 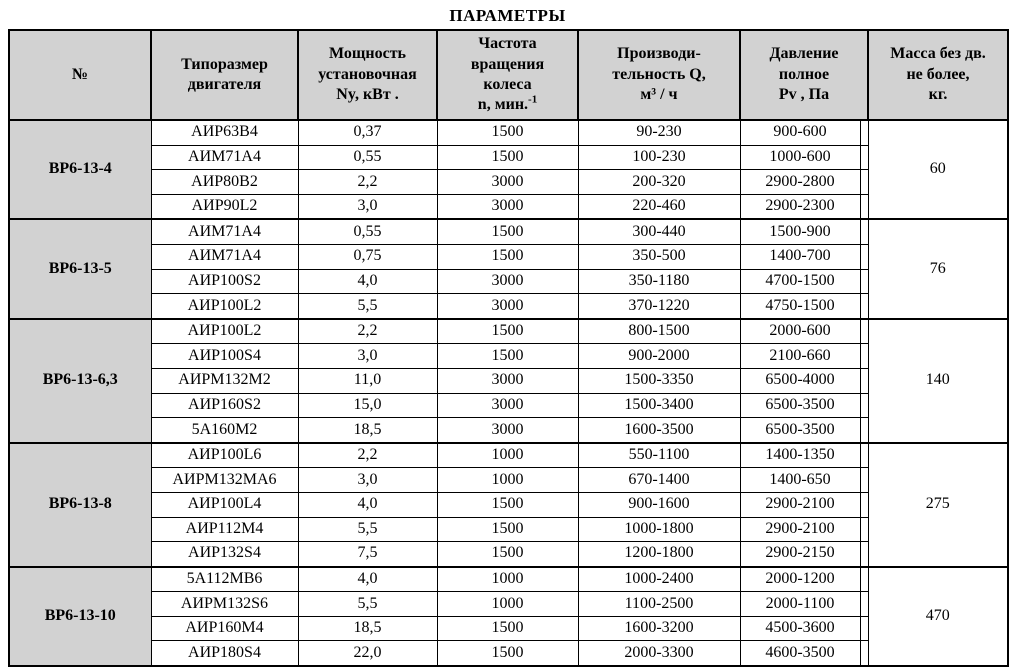 What do you see at coordinates (224, 480) in the screenshot?
I see `motor-cell: АИРМ132МА6` at bounding box center [224, 480].